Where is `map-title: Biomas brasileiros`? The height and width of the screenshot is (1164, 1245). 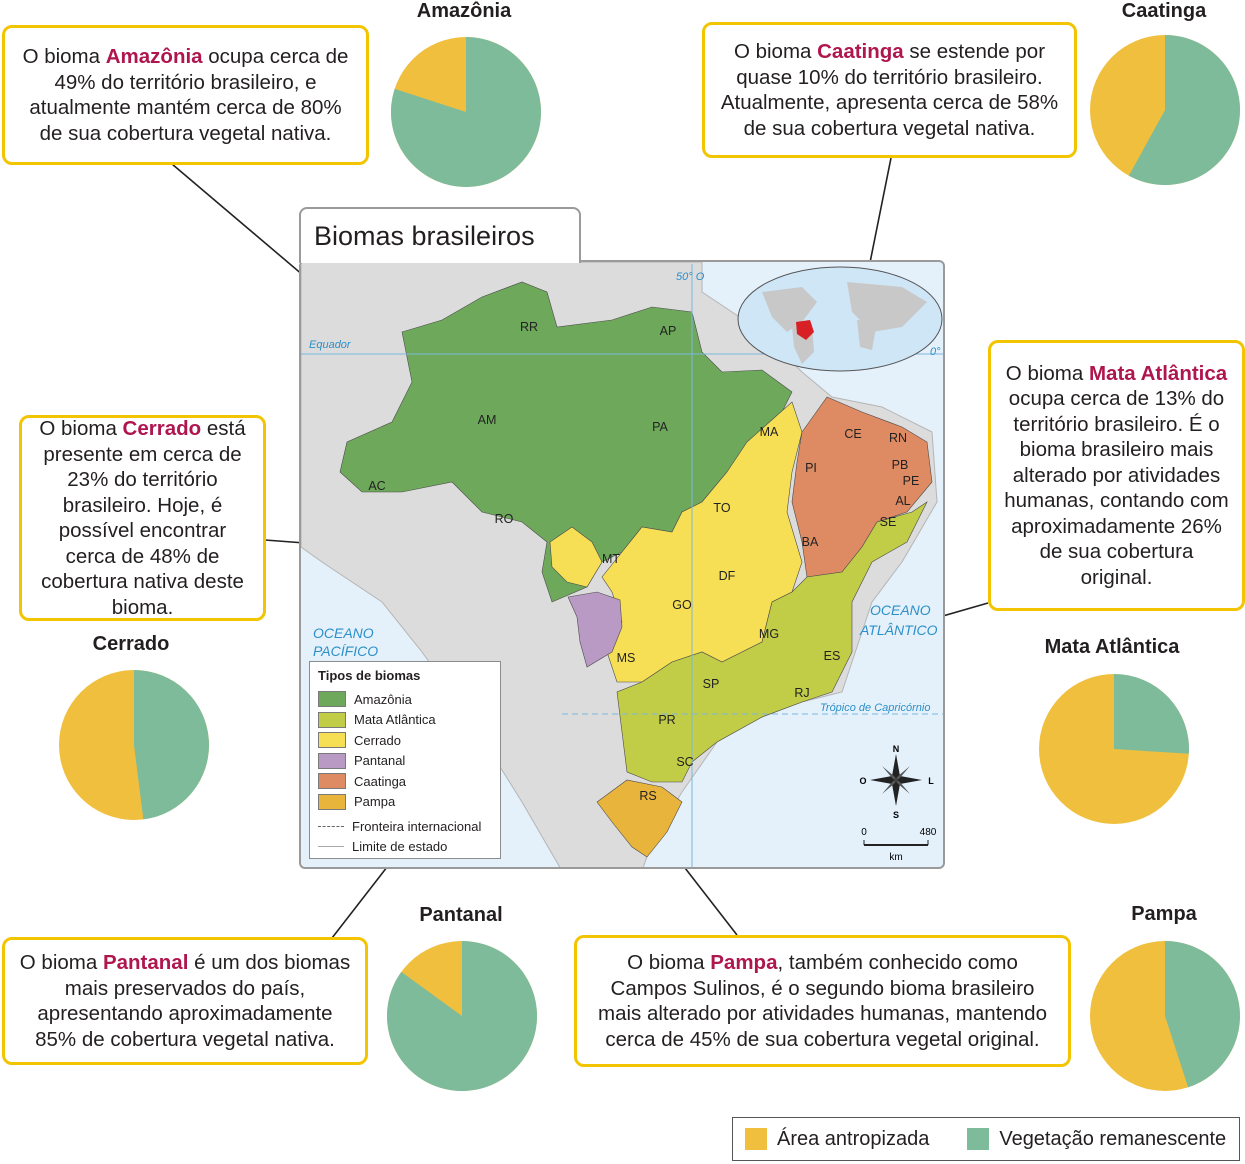
map-title: Biomas brasileiros is located at coordinates (424, 236).